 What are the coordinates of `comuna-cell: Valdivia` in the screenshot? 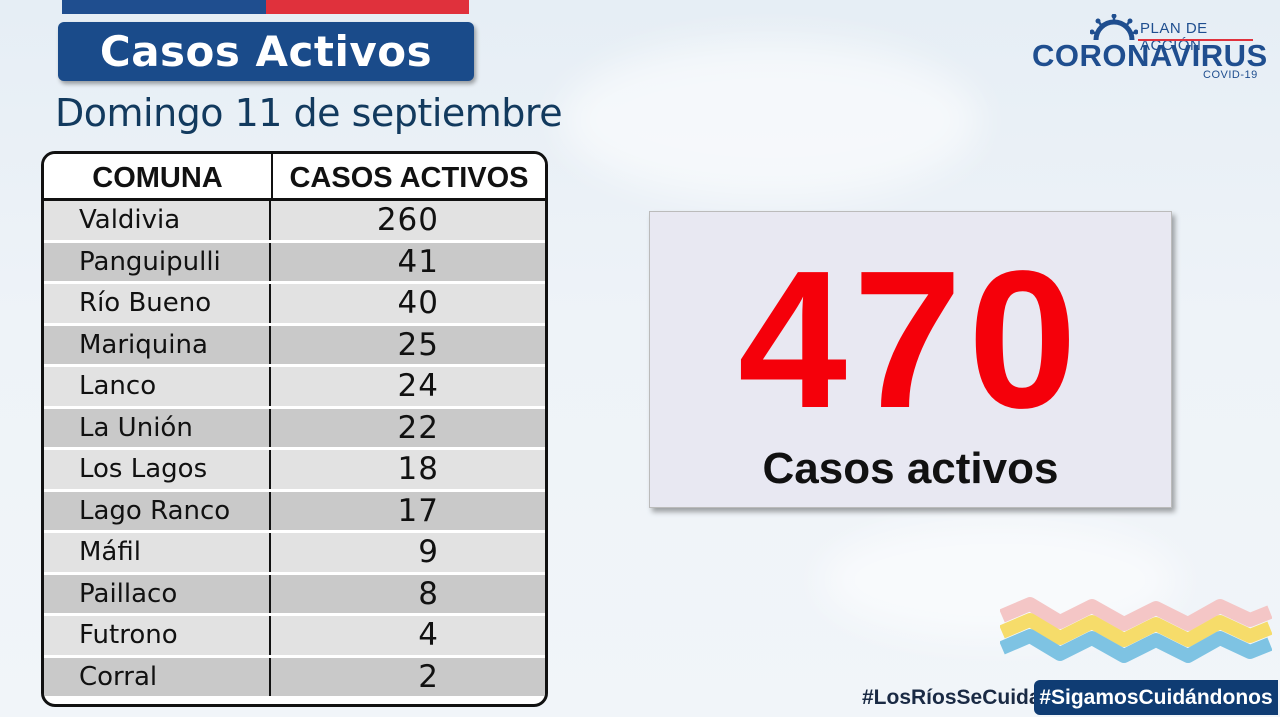 It's located at (157, 220).